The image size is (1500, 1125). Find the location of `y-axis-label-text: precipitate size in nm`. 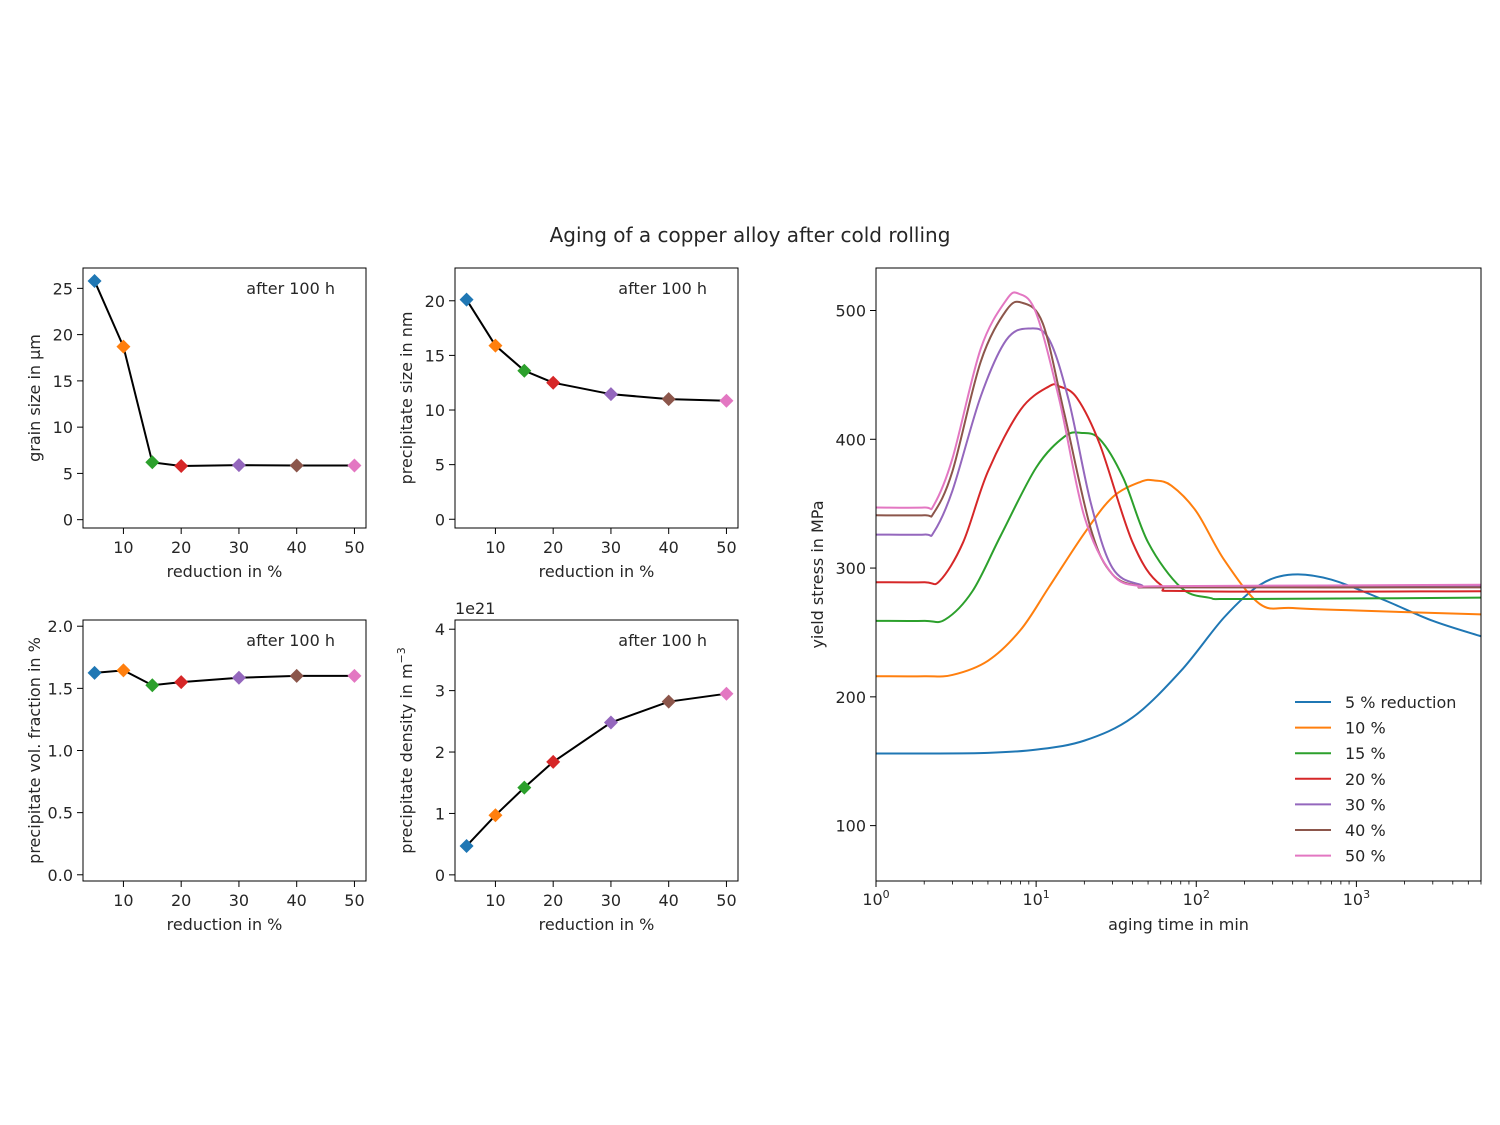

y-axis-label-text: precipitate size in nm is located at coordinates (406, 398).